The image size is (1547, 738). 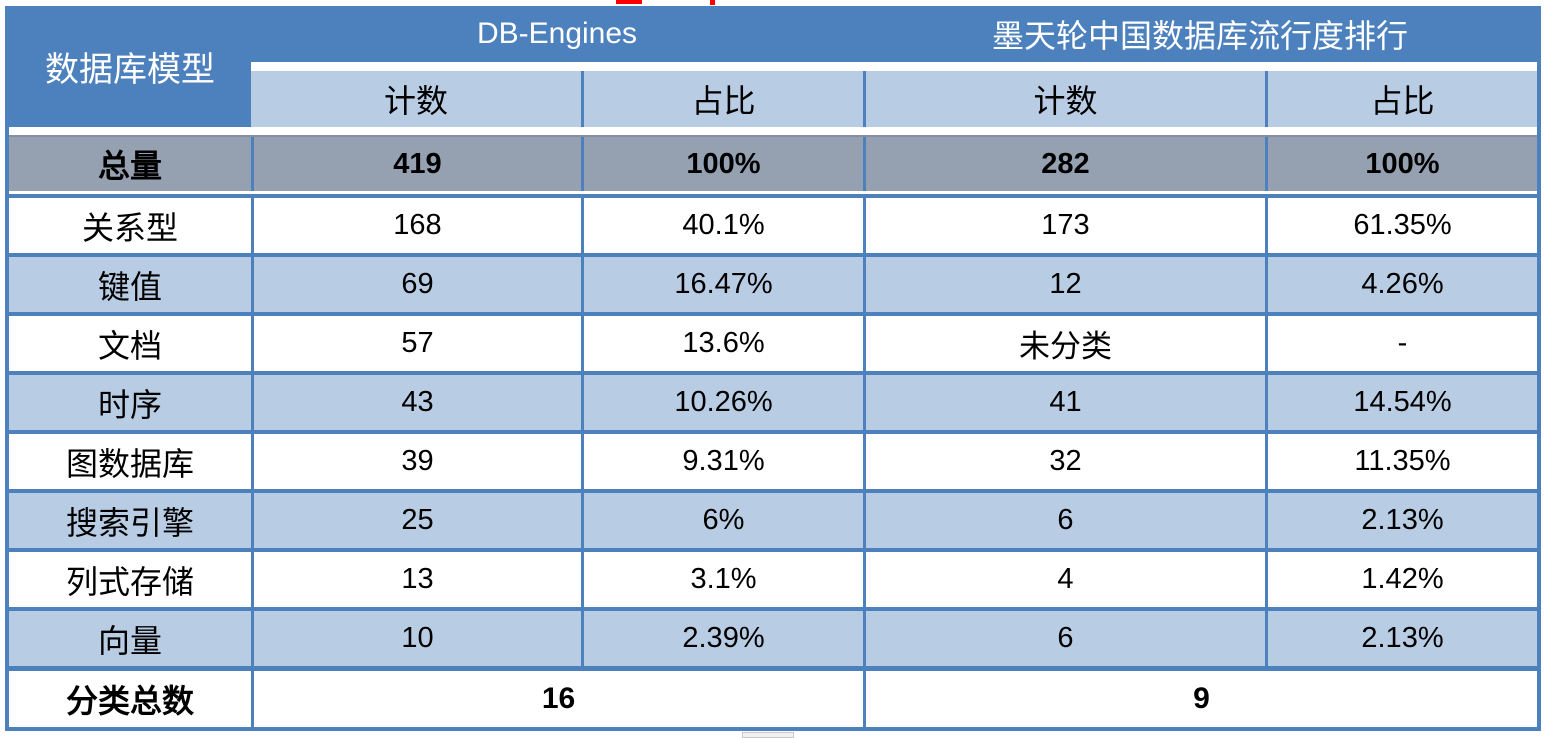 I want to click on table-row: 图数据库 39 9.31% 32 11.35%, so click(x=773, y=461).